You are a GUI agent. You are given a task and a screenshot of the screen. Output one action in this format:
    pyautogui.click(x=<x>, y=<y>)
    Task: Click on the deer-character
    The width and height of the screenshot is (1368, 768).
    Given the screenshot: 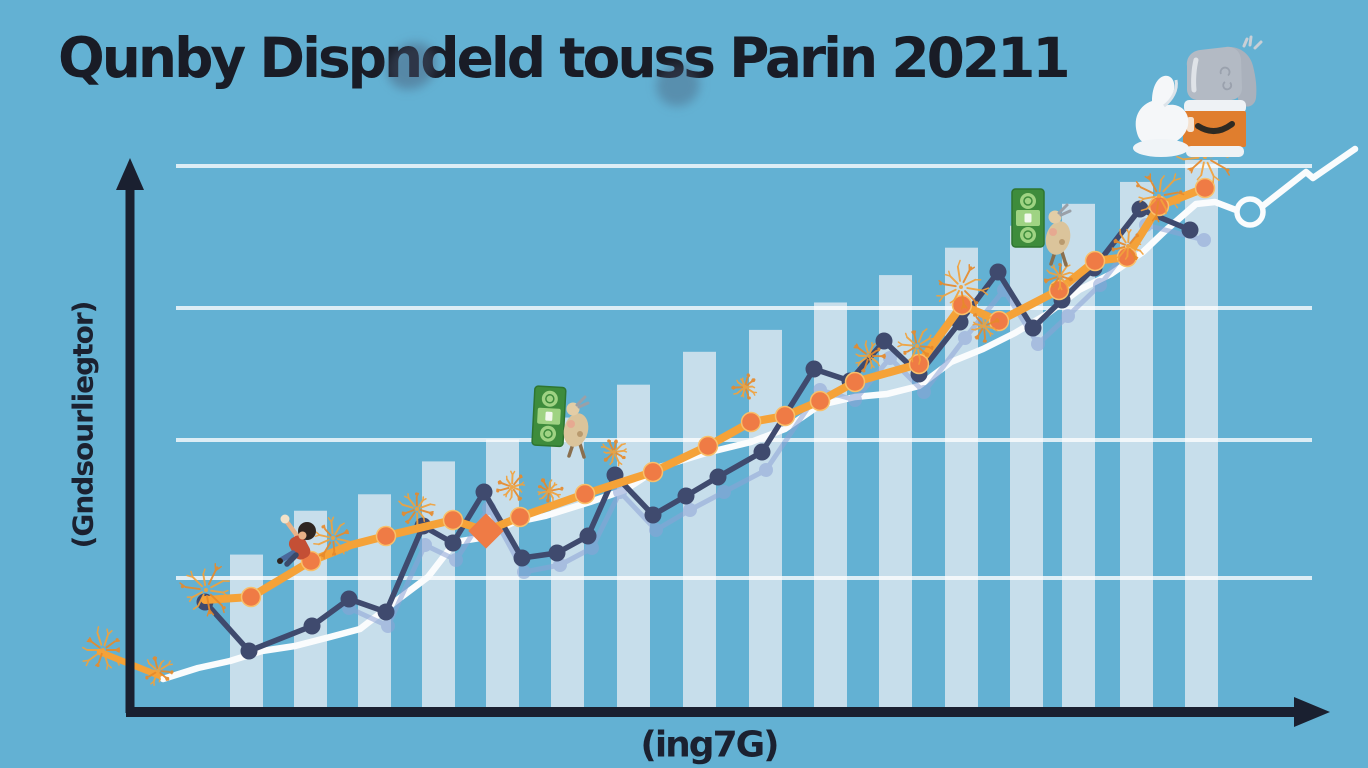 What is the action you would take?
    pyautogui.click(x=1058, y=235)
    